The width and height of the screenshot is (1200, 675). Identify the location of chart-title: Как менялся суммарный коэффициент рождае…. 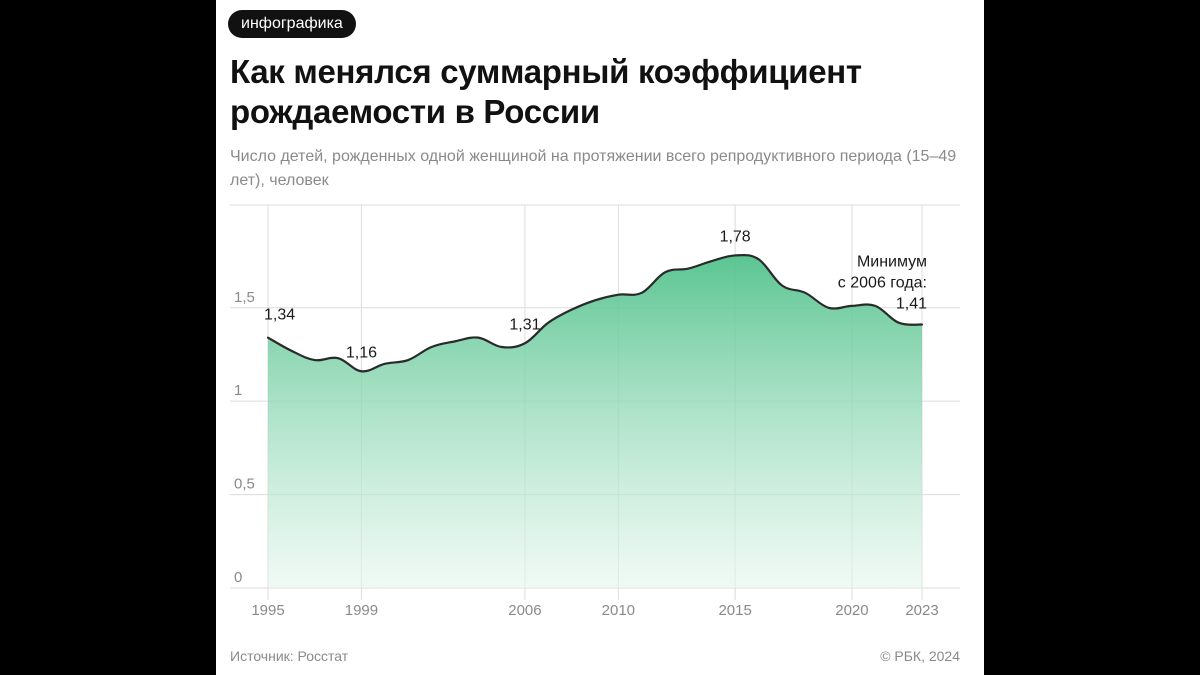
(546, 91).